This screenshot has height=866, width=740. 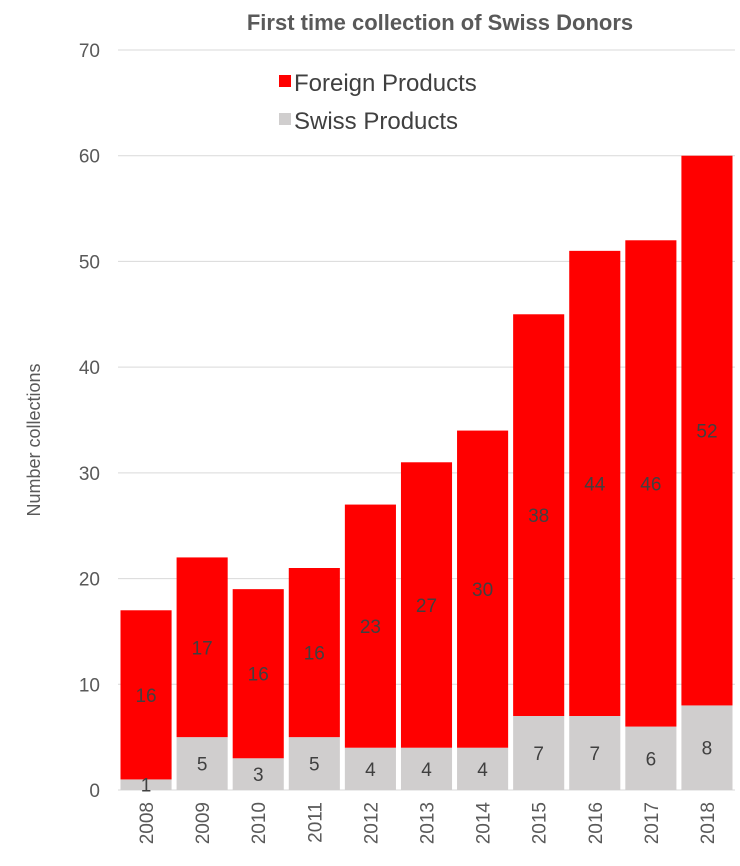 What do you see at coordinates (94, 791) in the screenshot?
I see `y-tick-label: 0` at bounding box center [94, 791].